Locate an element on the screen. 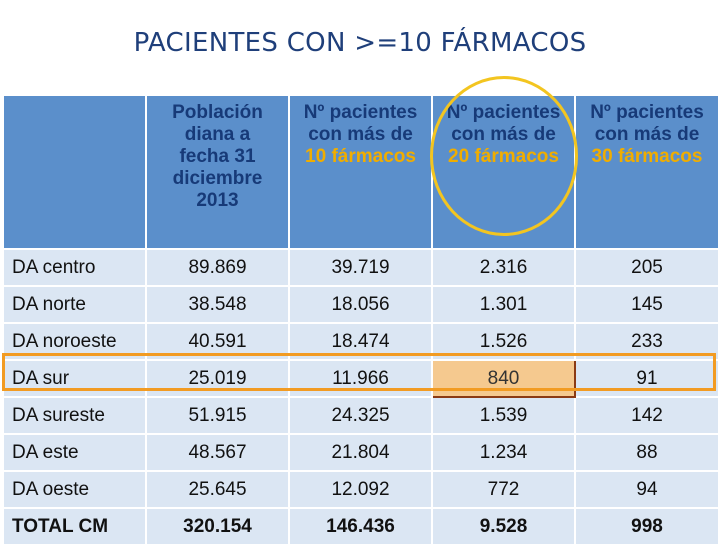  cell-population: 51.915 is located at coordinates (217, 415).